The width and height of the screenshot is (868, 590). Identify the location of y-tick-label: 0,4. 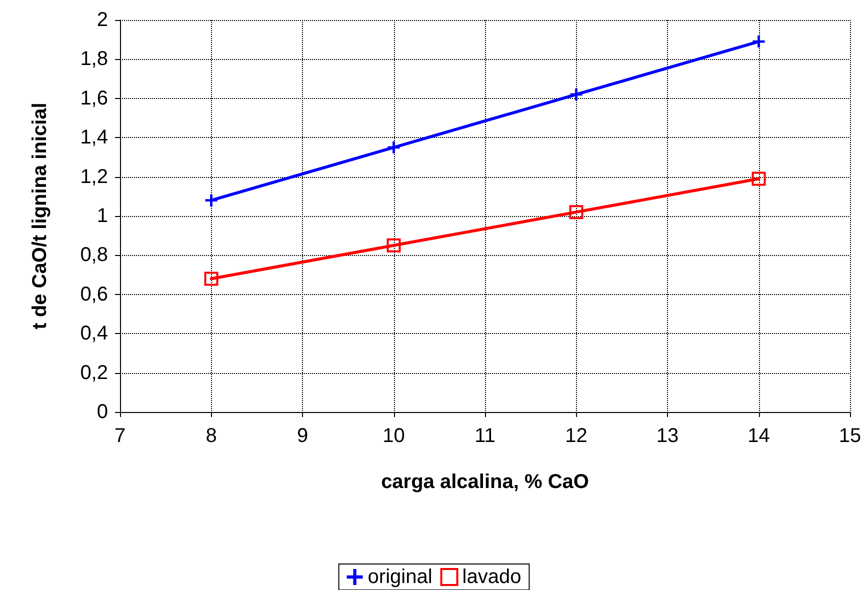
(94, 333).